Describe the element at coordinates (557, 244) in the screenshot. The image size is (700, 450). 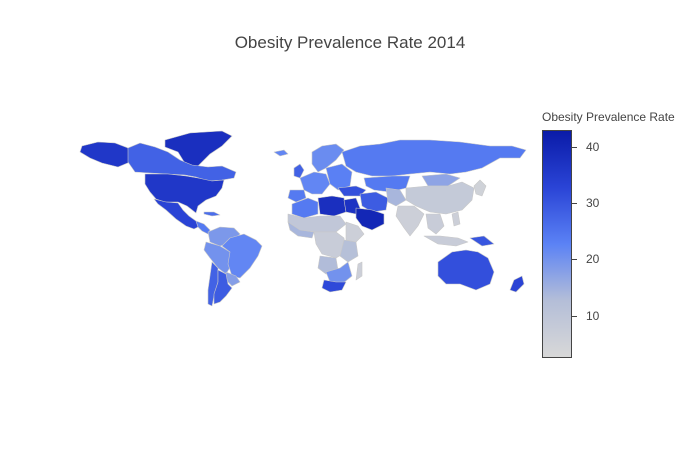
I see `colorbar` at that location.